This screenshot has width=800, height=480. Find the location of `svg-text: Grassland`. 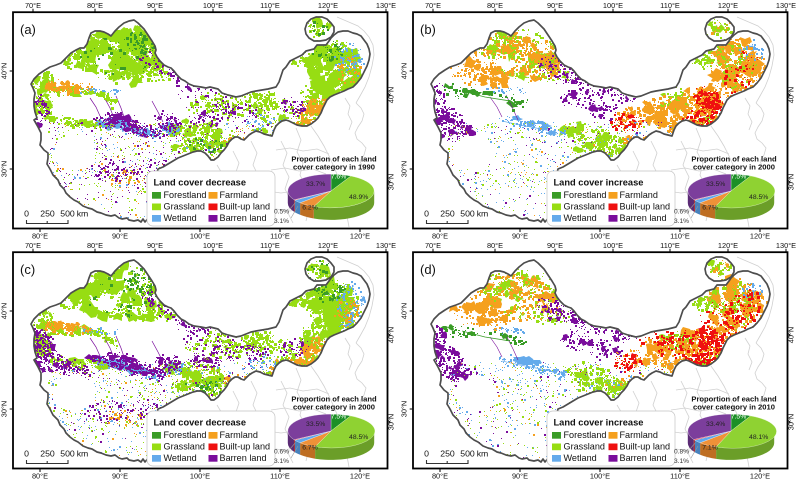

svg-text: Grassland is located at coordinates (184, 447).